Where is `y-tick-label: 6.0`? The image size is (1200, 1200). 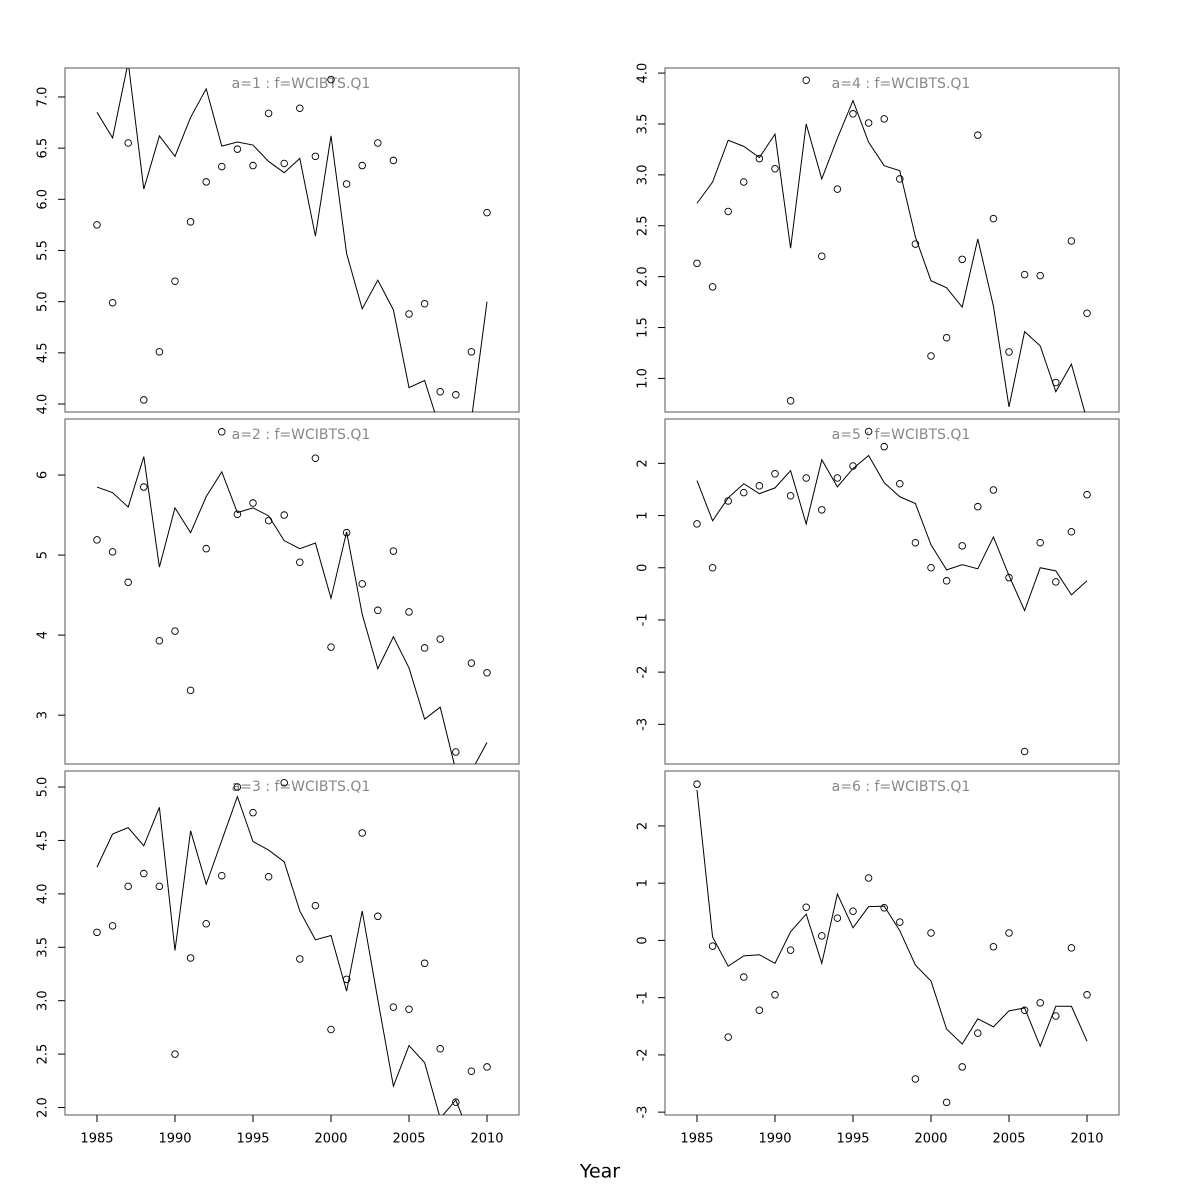
y-tick-label: 6.0 is located at coordinates (43, 199).